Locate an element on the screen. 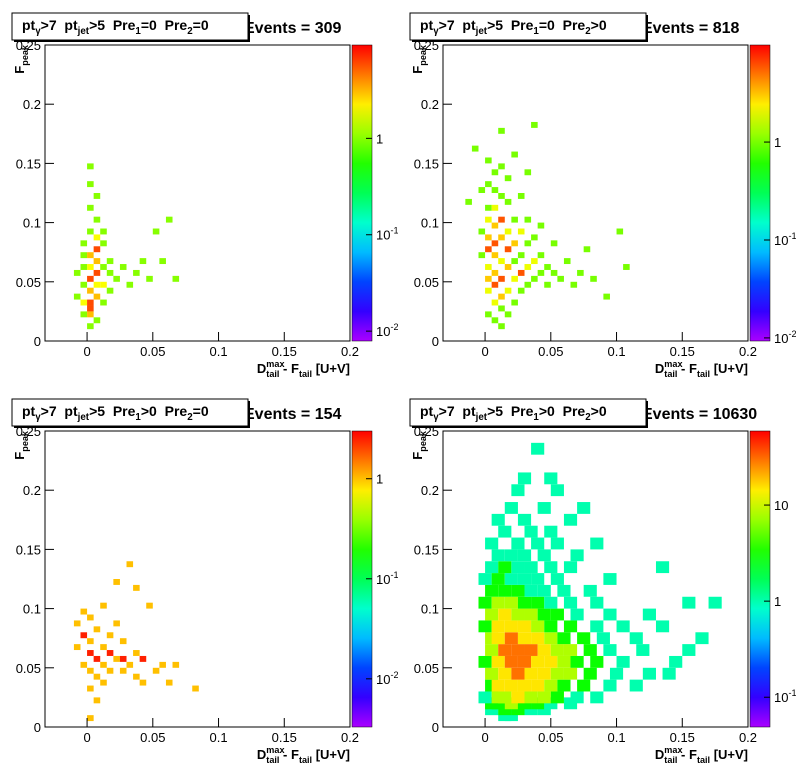 Image resolution: width=796 pixels, height=777 pixels. text-part: - F is located at coordinates (687, 754).